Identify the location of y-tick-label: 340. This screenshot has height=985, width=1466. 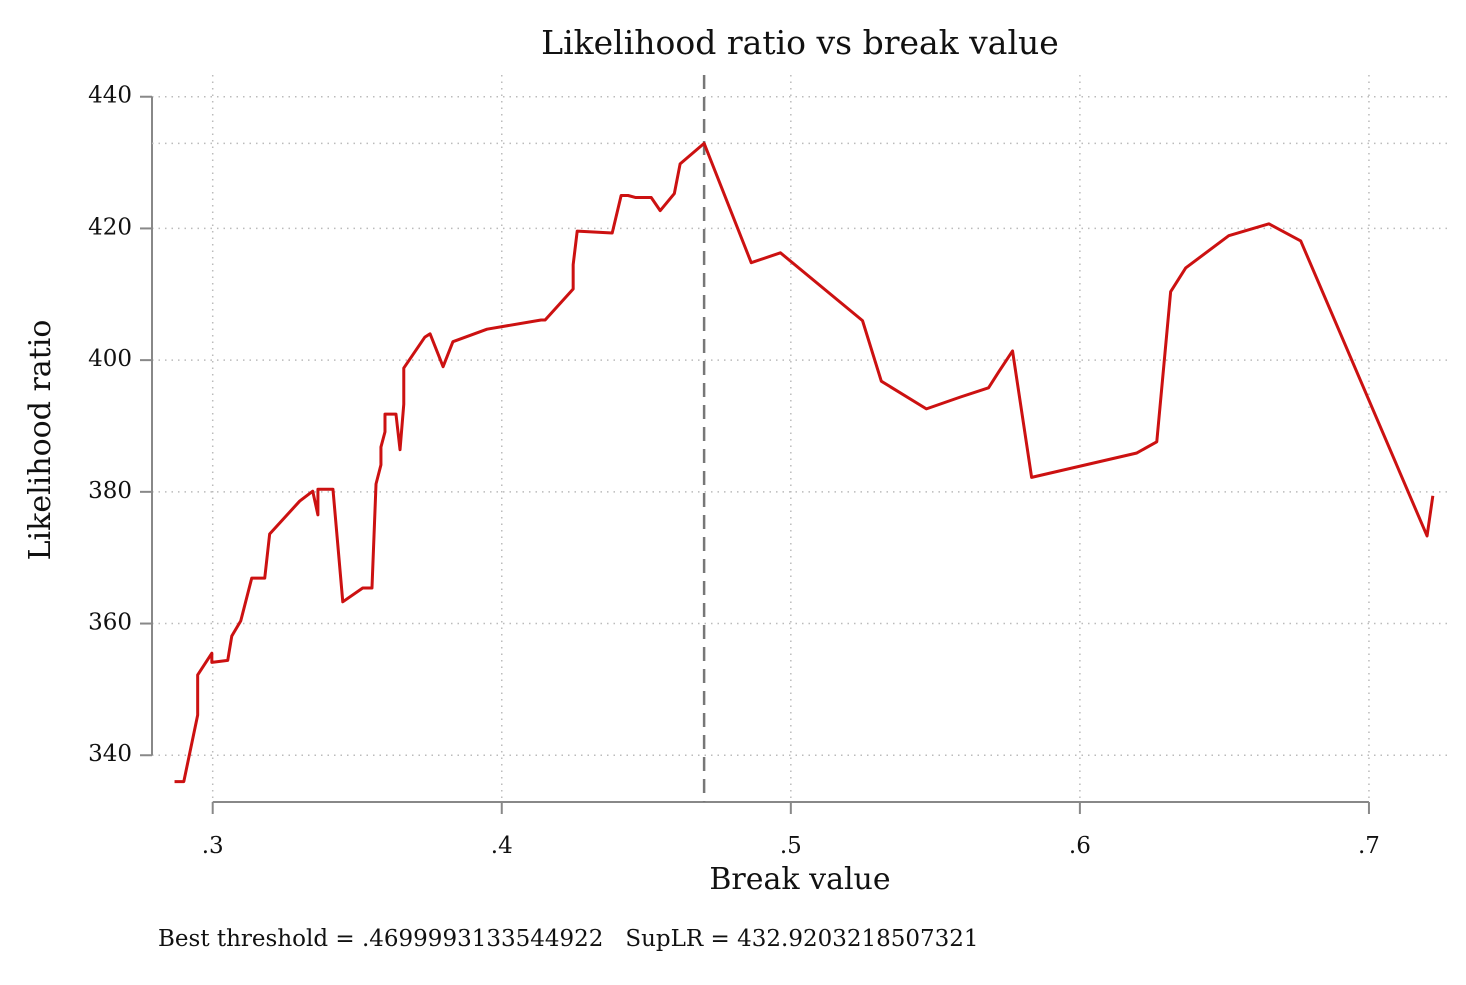
(110, 754).